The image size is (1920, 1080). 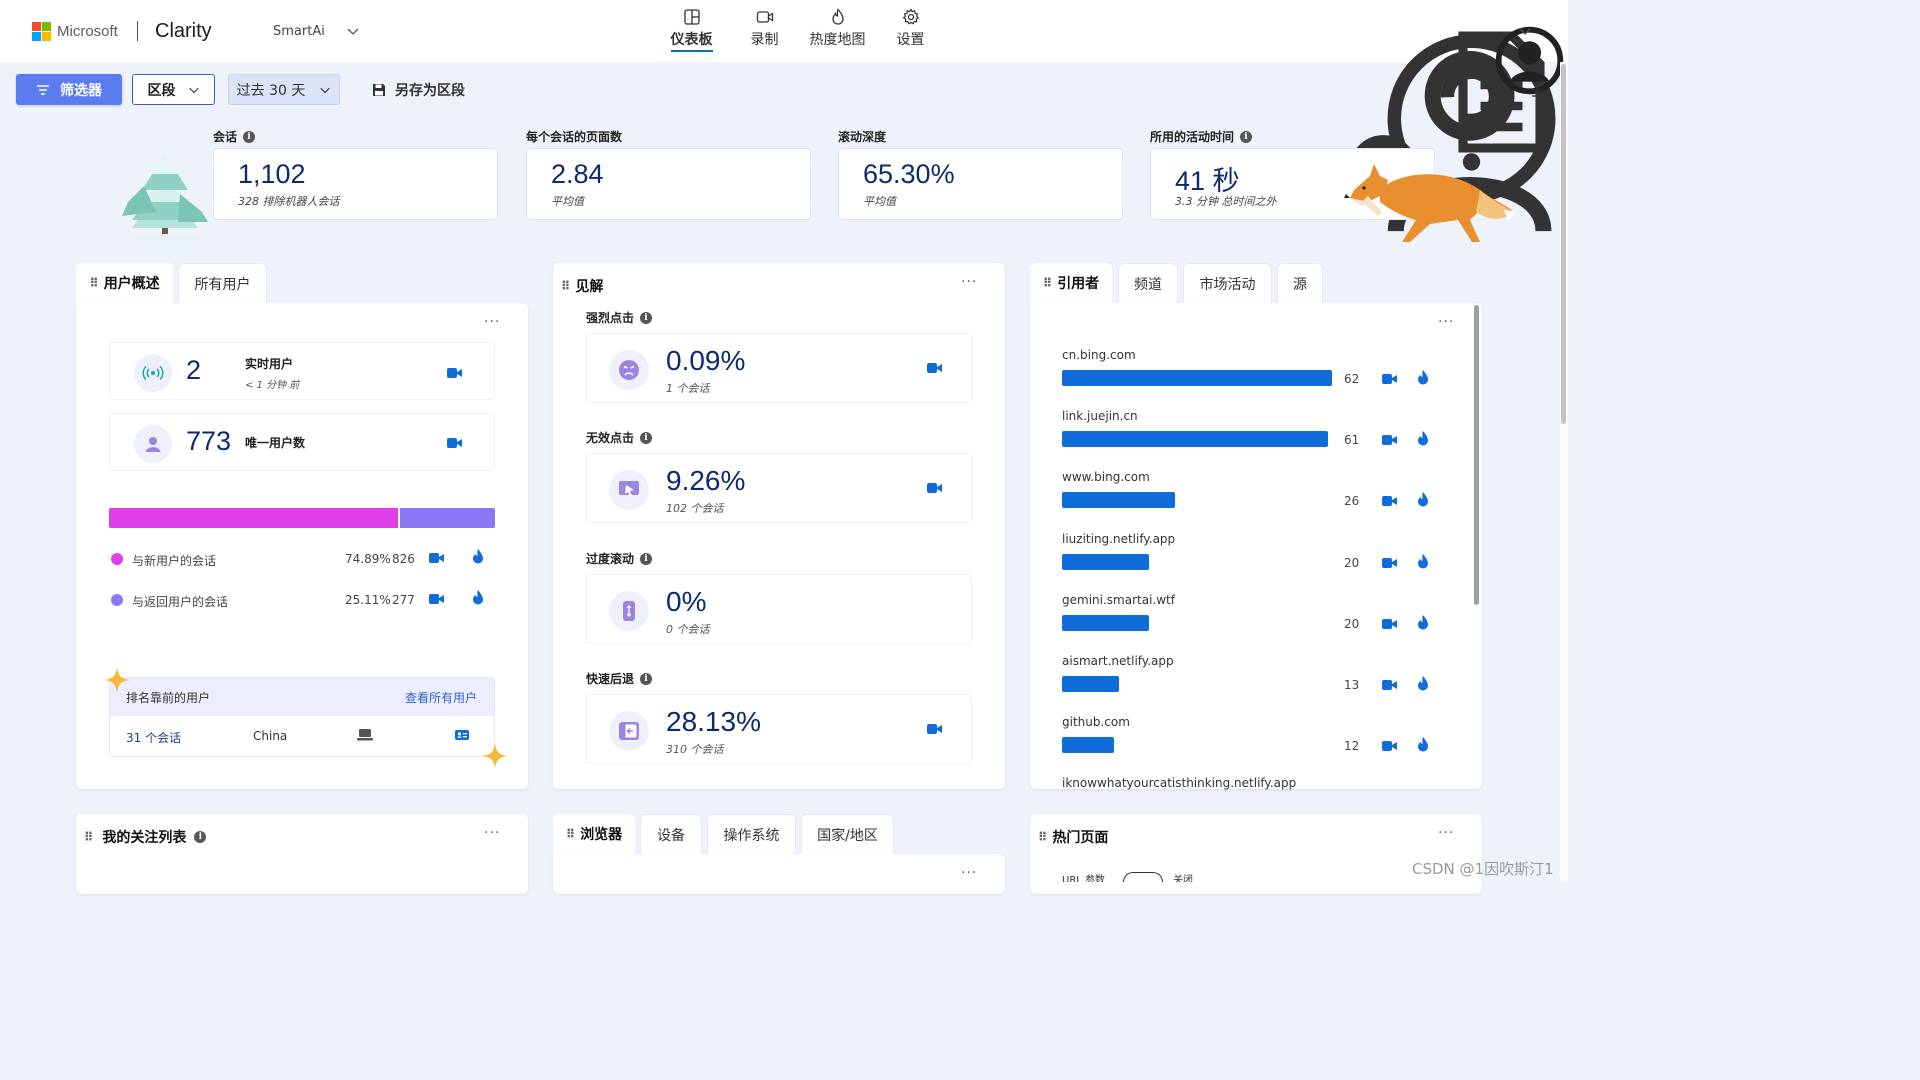 What do you see at coordinates (284, 89) in the screenshot?
I see `date-range-dropdown: 过去 30 天` at bounding box center [284, 89].